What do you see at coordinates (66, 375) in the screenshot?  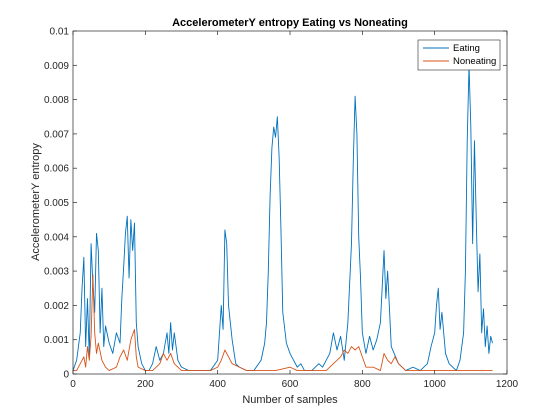 I see `y-tick-label: 0` at bounding box center [66, 375].